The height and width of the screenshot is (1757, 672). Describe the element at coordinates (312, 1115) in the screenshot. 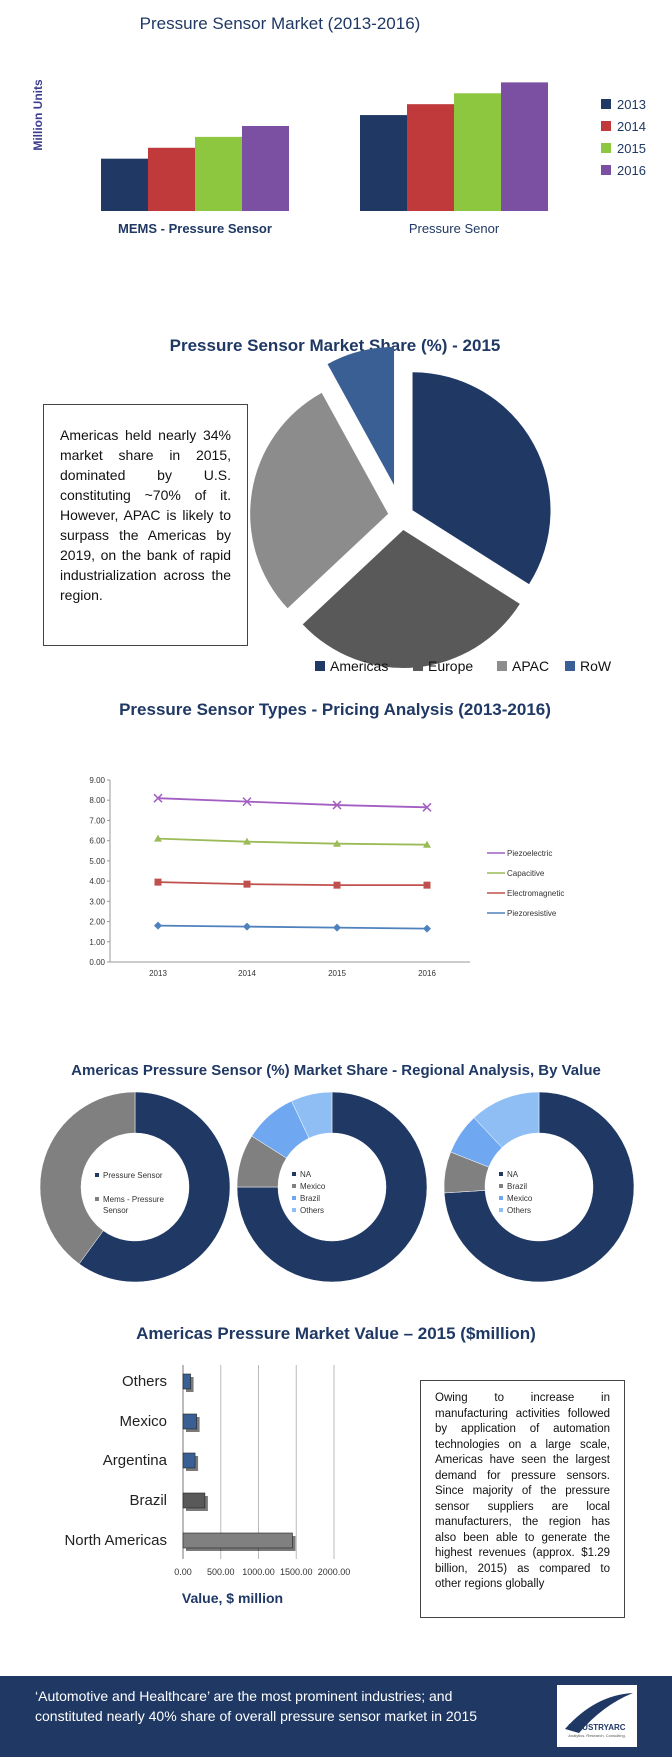

I see `donut-1-slice-others` at that location.